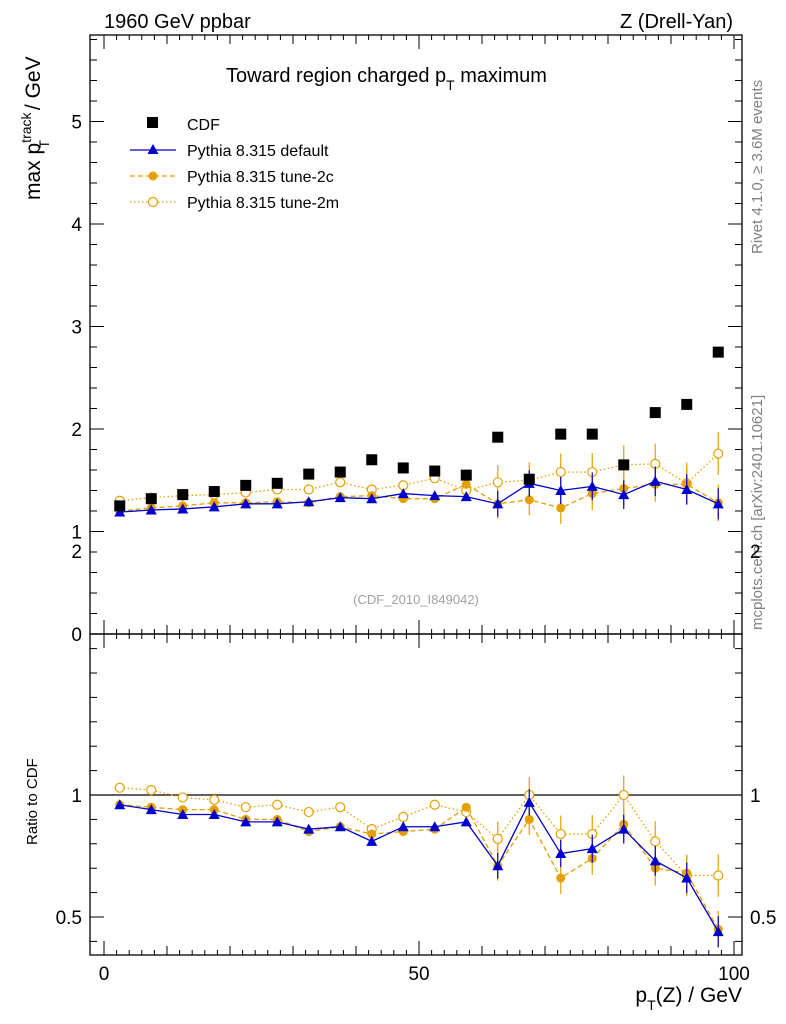 The image size is (786, 1024). I want to click on mcplots-label: mcplots.cern.ch [arXiv:2401.10621], so click(757, 512).